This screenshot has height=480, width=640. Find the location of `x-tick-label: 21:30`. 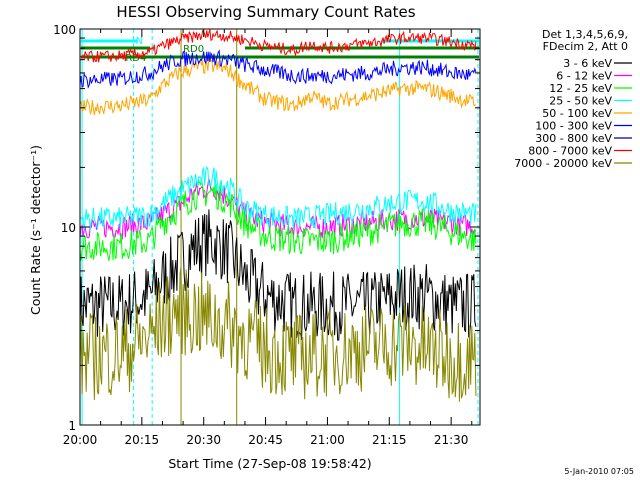

x-tick-label: 21:30 is located at coordinates (451, 440).